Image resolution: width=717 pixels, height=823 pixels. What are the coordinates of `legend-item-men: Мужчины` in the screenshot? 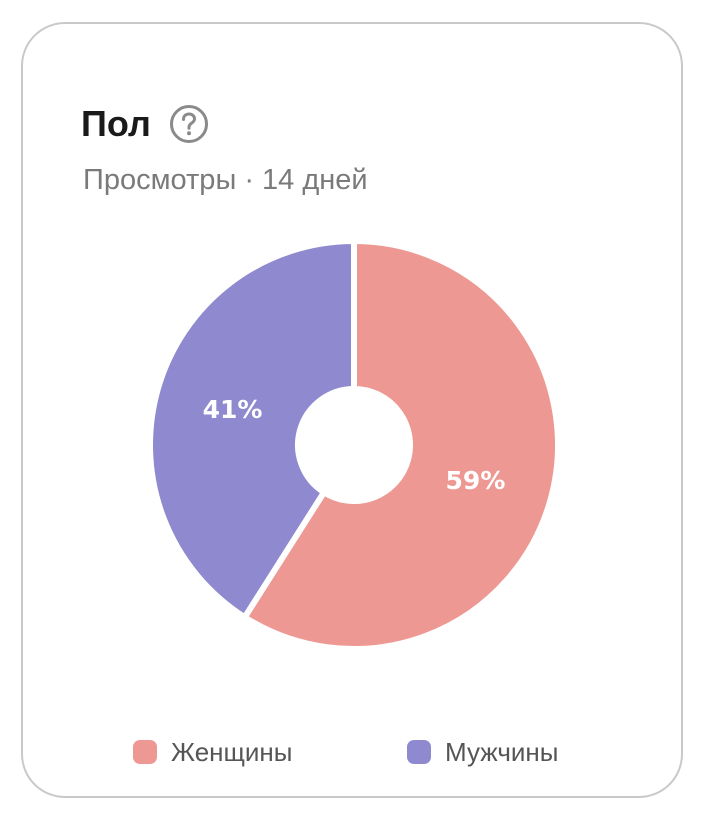 It's located at (482, 752).